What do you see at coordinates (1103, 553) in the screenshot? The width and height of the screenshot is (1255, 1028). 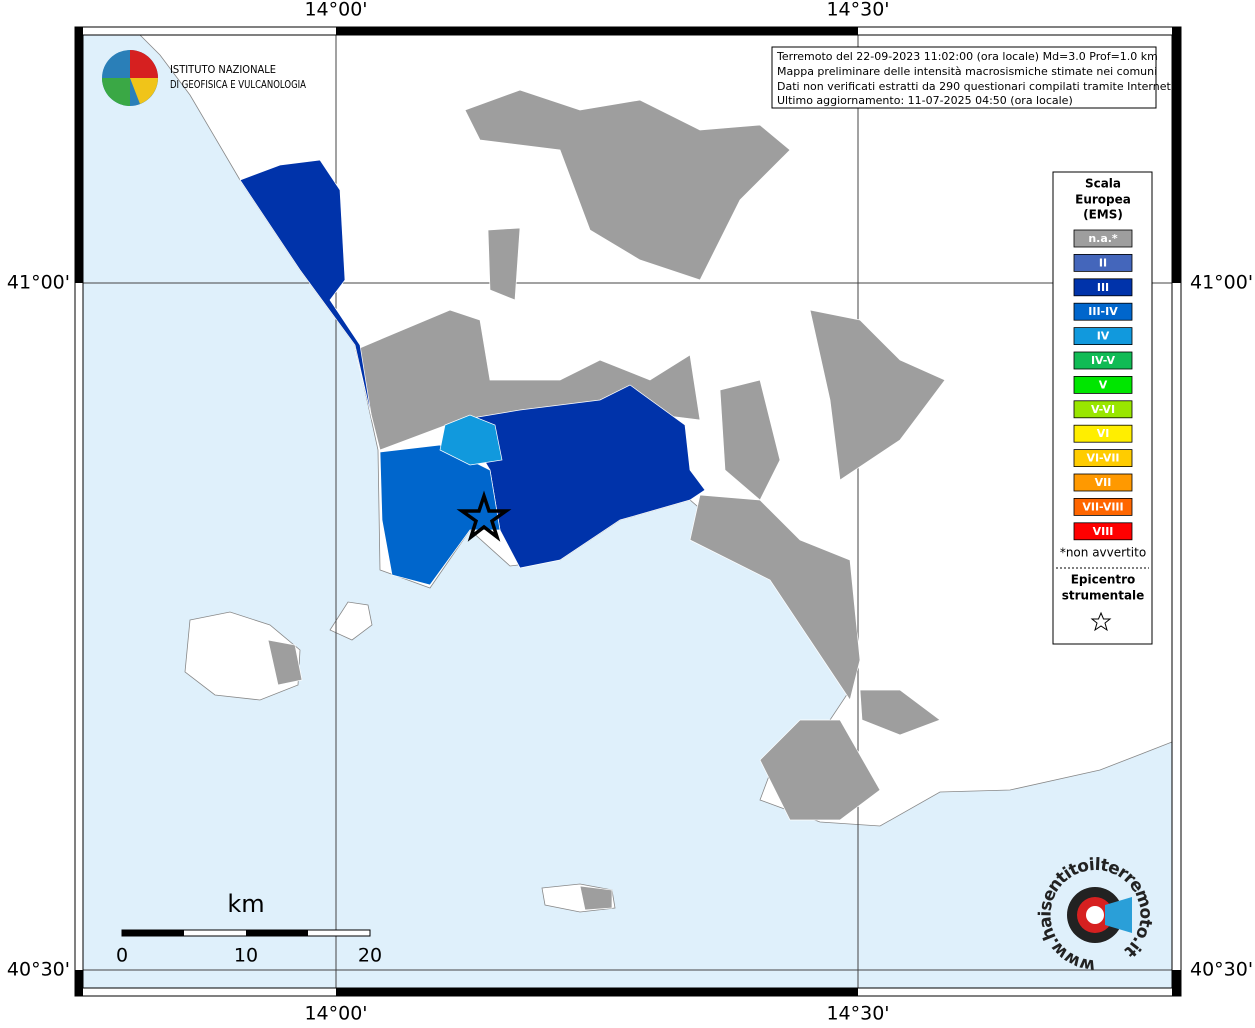 I see `legend-note: *non avvertito` at bounding box center [1103, 553].